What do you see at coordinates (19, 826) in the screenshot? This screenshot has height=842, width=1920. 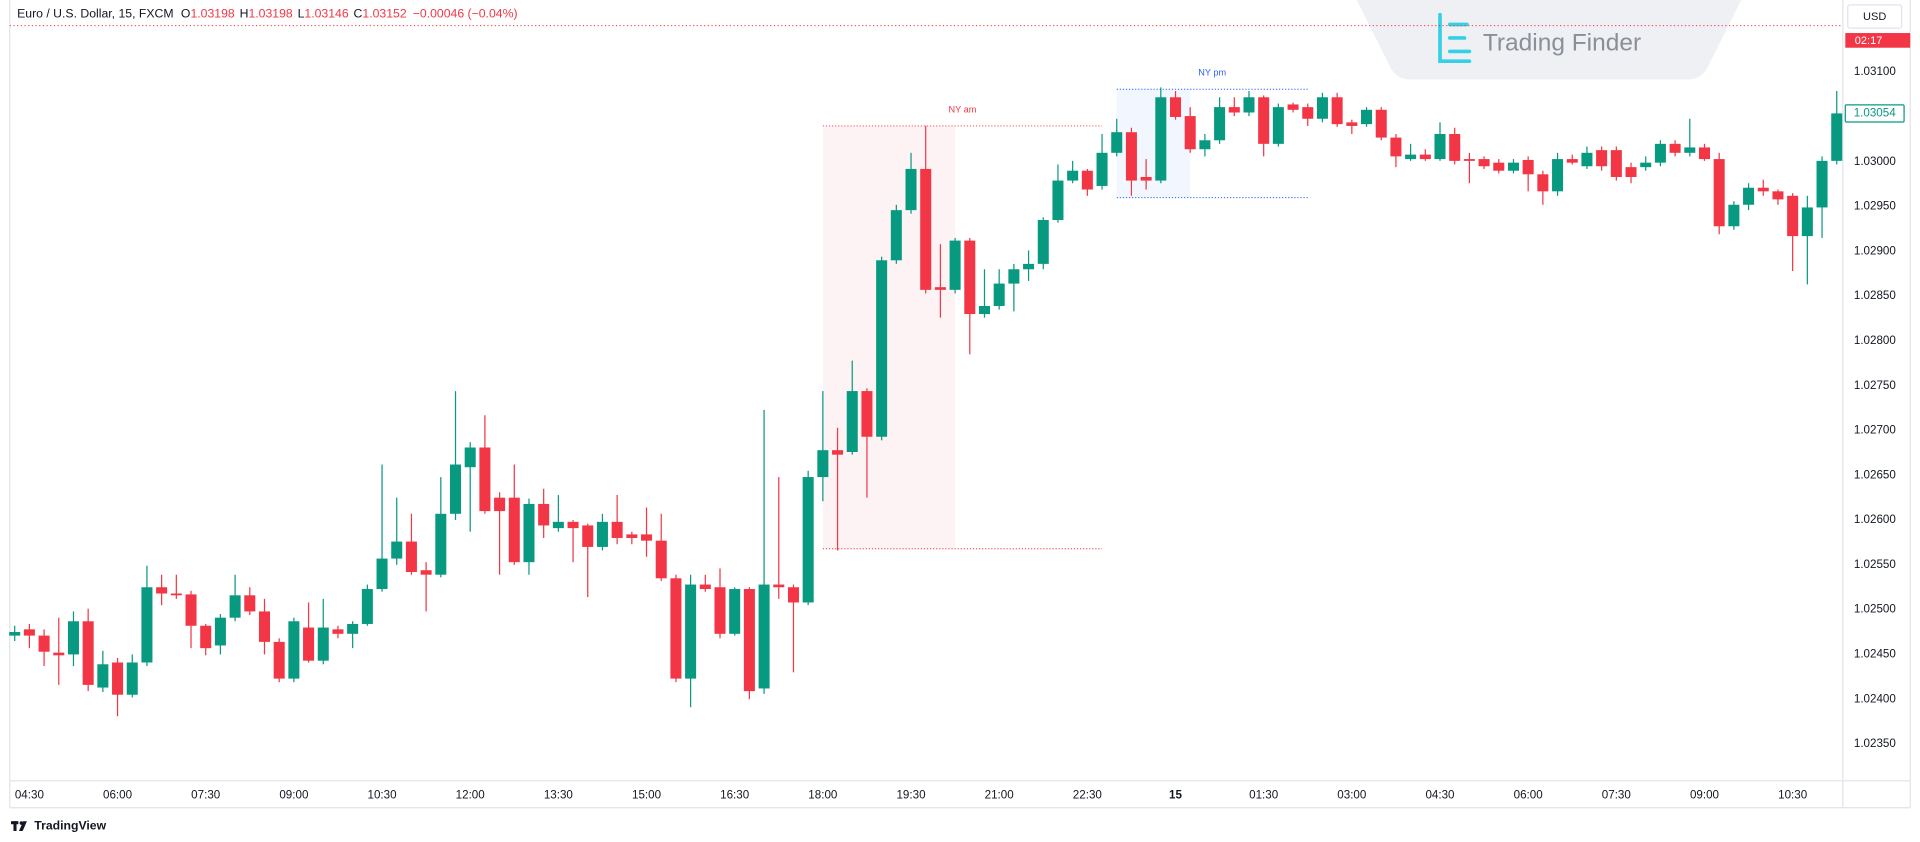 I see `footer-logo` at bounding box center [19, 826].